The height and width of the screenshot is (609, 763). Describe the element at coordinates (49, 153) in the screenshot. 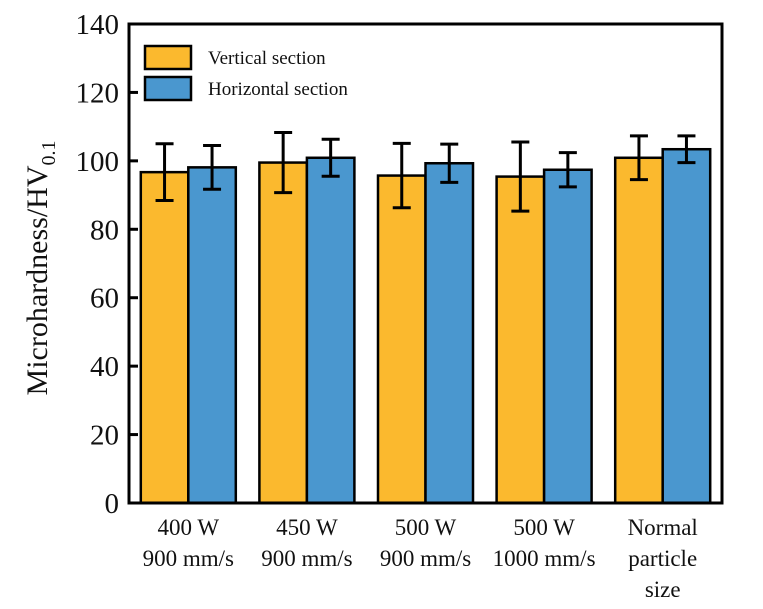

I see `y-axis-title-subscript: 0.1` at that location.